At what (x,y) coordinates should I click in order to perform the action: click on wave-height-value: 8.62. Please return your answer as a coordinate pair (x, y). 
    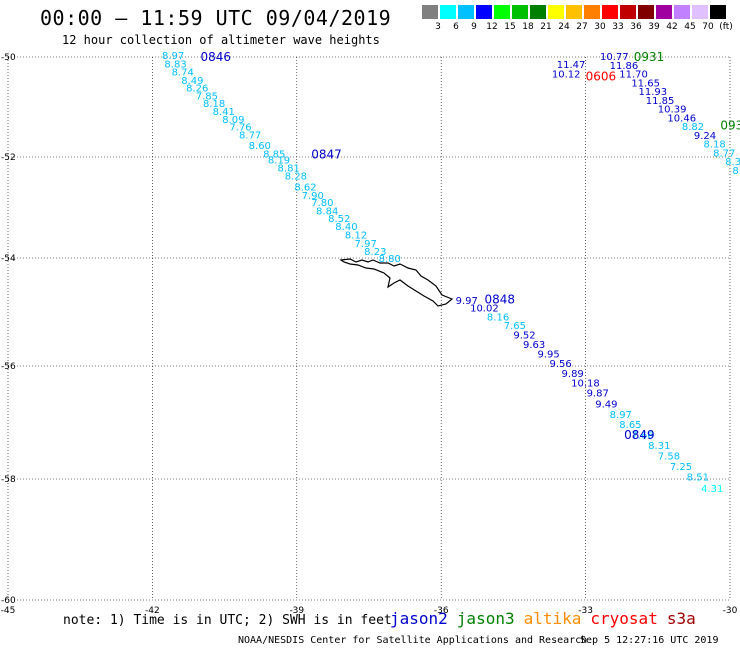
    Looking at the image, I should click on (305, 187).